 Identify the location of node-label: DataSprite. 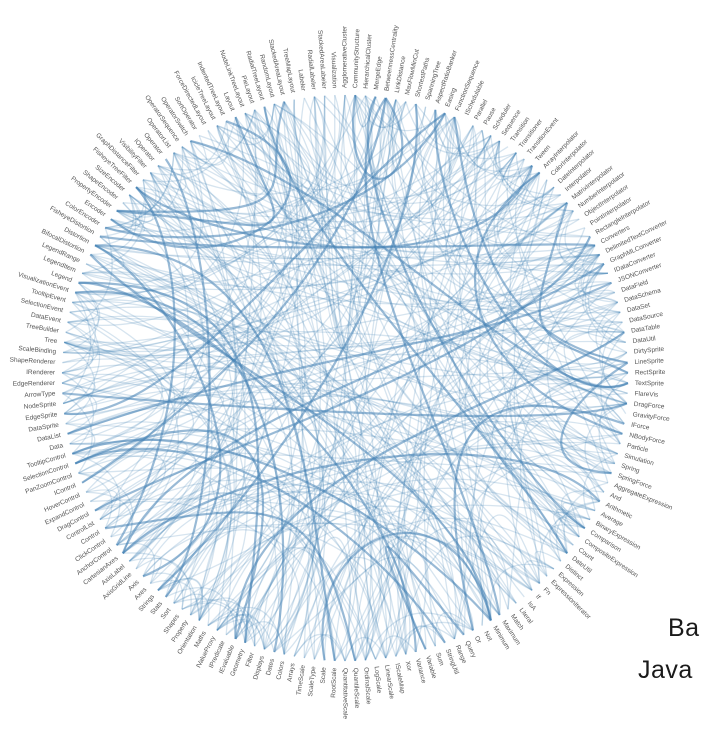
(44, 428).